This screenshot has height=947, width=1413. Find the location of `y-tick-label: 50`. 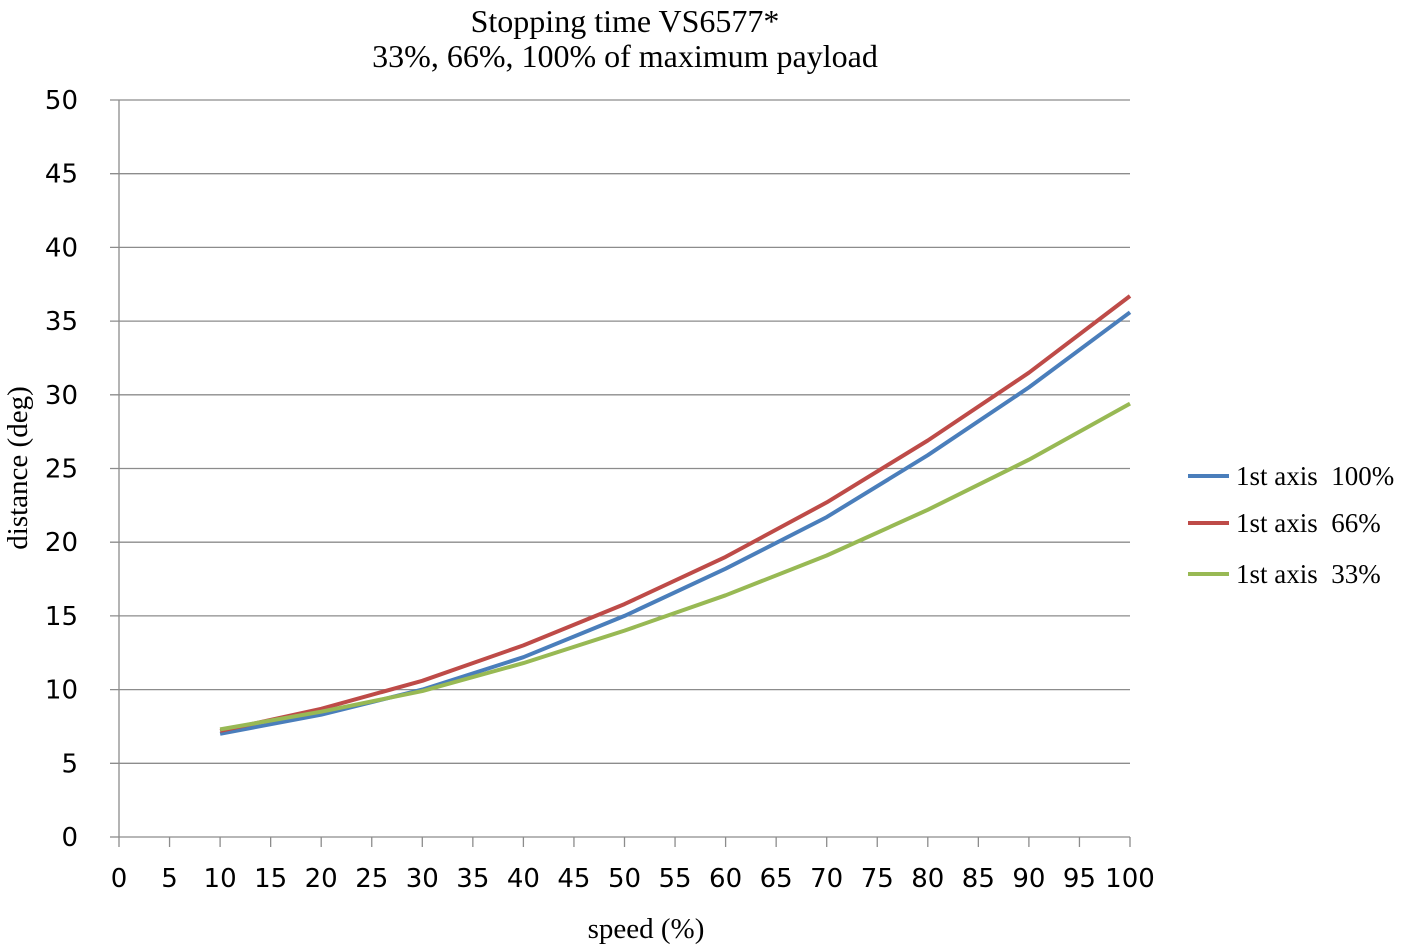

y-tick-label: 50 is located at coordinates (61, 101).